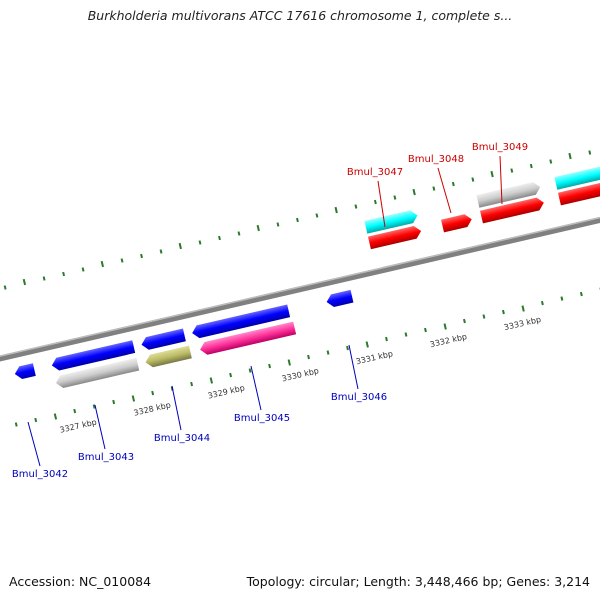 The width and height of the screenshot is (600, 600). Describe the element at coordinates (500, 147) in the screenshot. I see `gene-label-bmul-3049: Bmul_3049` at that location.